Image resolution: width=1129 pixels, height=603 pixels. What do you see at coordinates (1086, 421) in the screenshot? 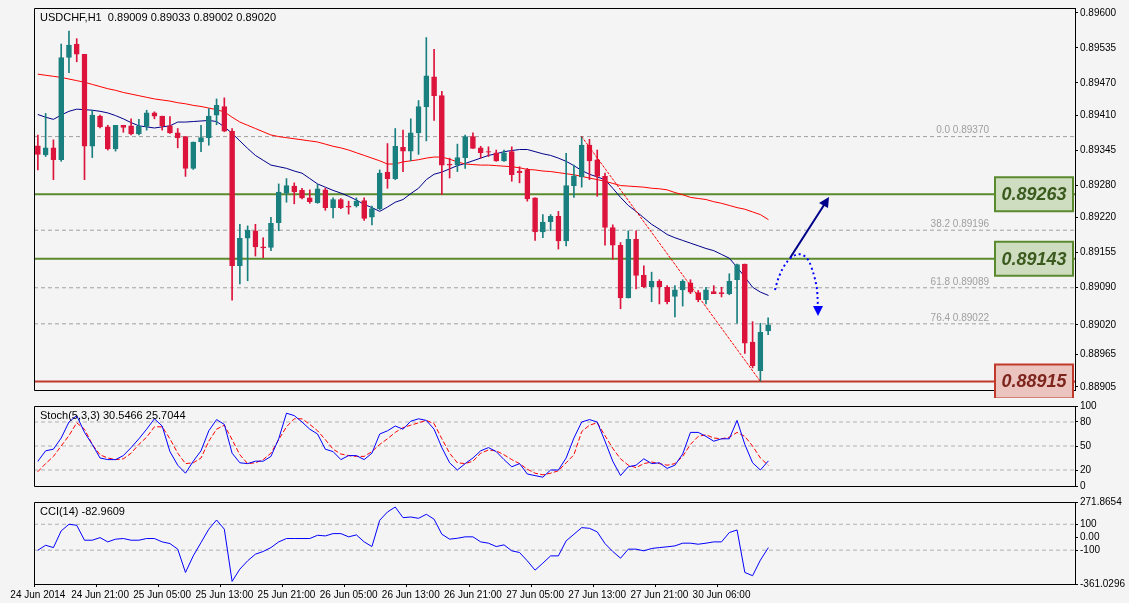
I see `y-tick-label: 80` at bounding box center [1086, 421].